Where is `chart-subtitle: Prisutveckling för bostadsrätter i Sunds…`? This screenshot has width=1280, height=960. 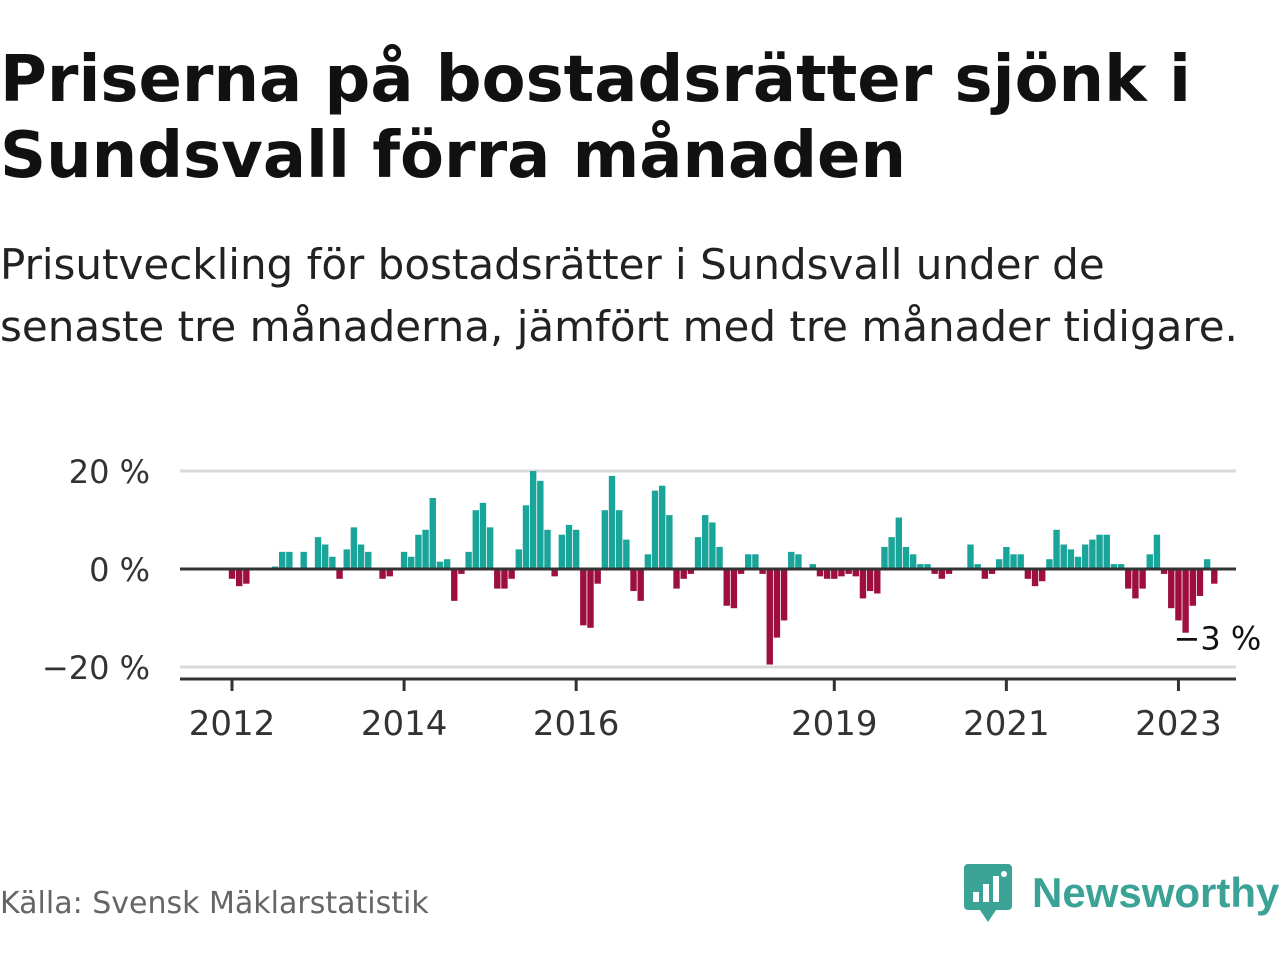
chart-subtitle: Prisutveckling för bostadsrätter i Sunds… is located at coordinates (619, 295).